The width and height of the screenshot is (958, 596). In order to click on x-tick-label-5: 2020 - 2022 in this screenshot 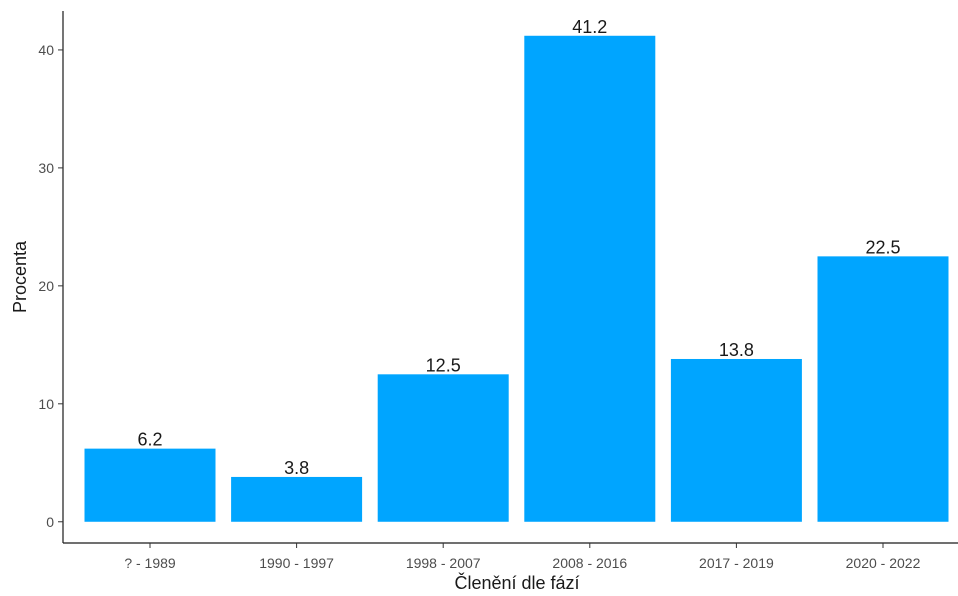, I will do `click(883, 563)`.